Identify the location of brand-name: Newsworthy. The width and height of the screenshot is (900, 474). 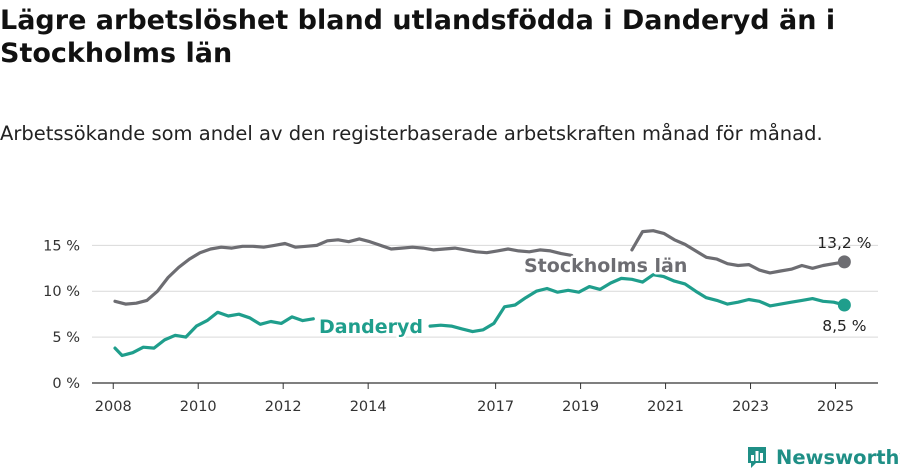
(838, 457).